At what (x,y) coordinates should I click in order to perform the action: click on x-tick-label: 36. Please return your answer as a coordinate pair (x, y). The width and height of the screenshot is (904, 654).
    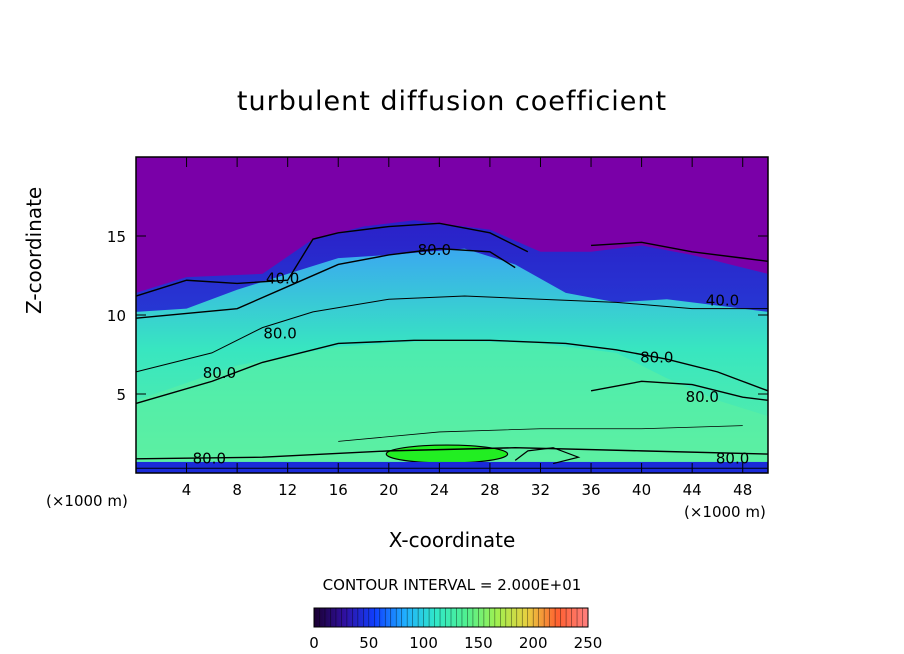
    Looking at the image, I should click on (590, 490).